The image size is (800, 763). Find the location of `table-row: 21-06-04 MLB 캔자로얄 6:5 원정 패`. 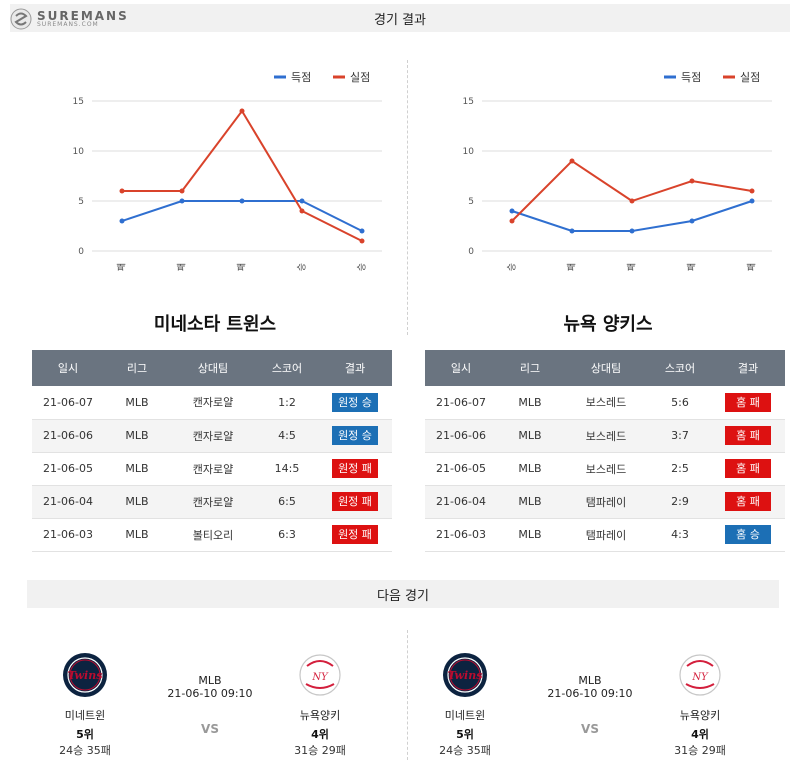

table-row: 21-06-04 MLB 캔자로얄 6:5 원정 패 is located at coordinates (212, 502).